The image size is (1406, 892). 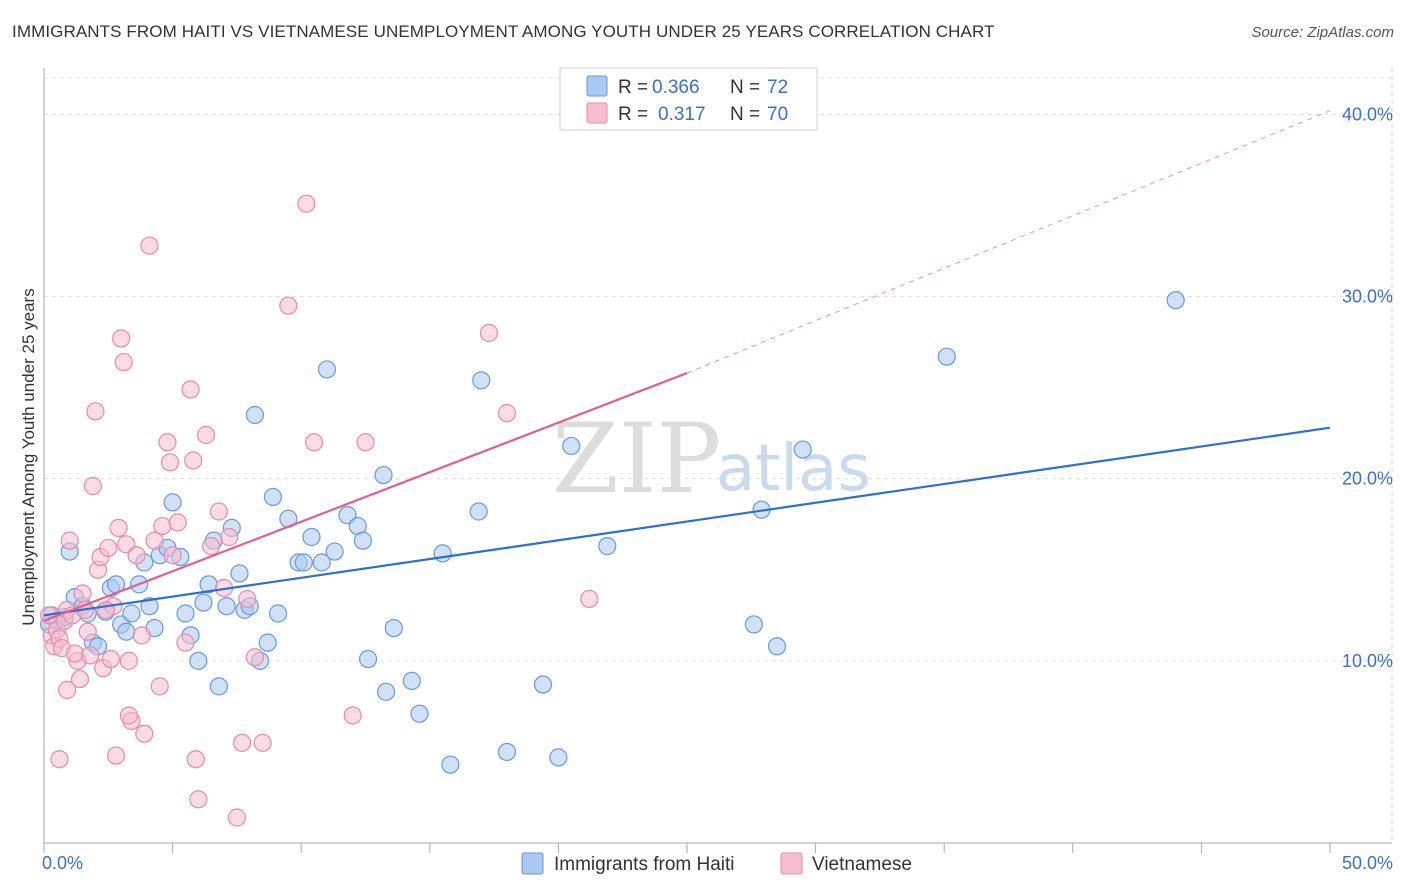 I want to click on x-tick-label: 50.0%, so click(x=1367, y=863).